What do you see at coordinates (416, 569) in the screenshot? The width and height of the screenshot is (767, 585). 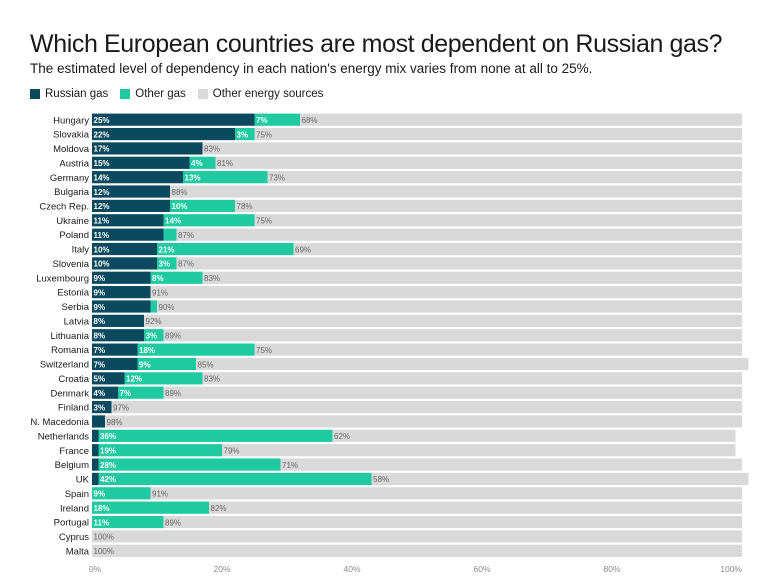 I see `x-axis: 0% 20% 40% 60% 80% 100%` at bounding box center [416, 569].